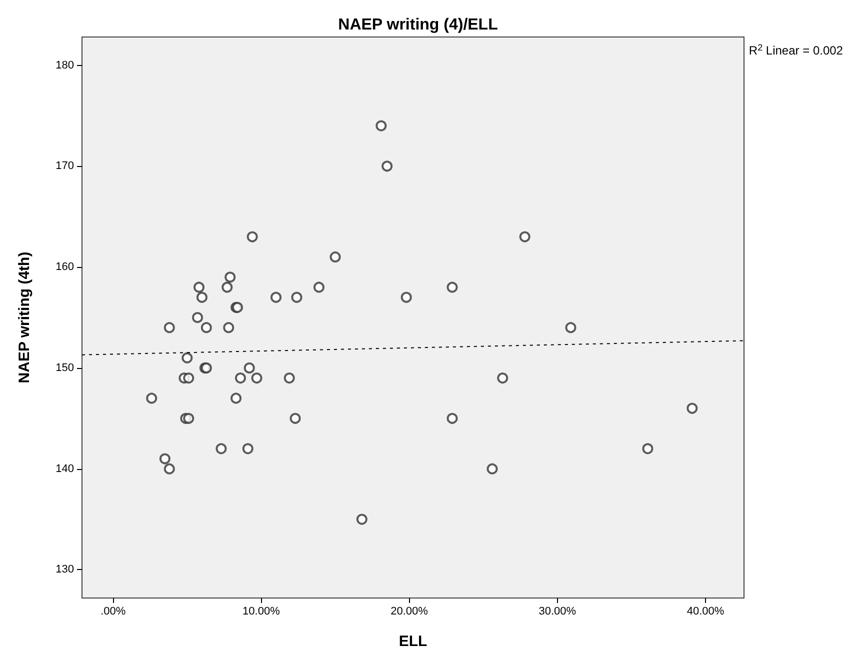 The height and width of the screenshot is (663, 855). Describe the element at coordinates (413, 641) in the screenshot. I see `x-axis-title: ELL` at that location.